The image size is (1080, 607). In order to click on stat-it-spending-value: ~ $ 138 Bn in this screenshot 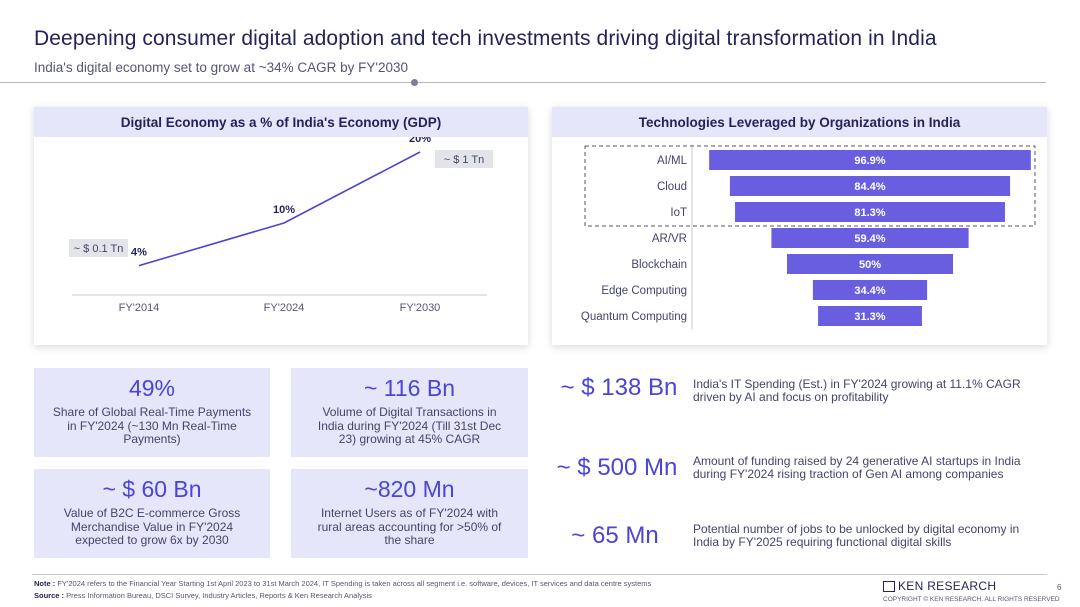, I will do `click(619, 387)`.